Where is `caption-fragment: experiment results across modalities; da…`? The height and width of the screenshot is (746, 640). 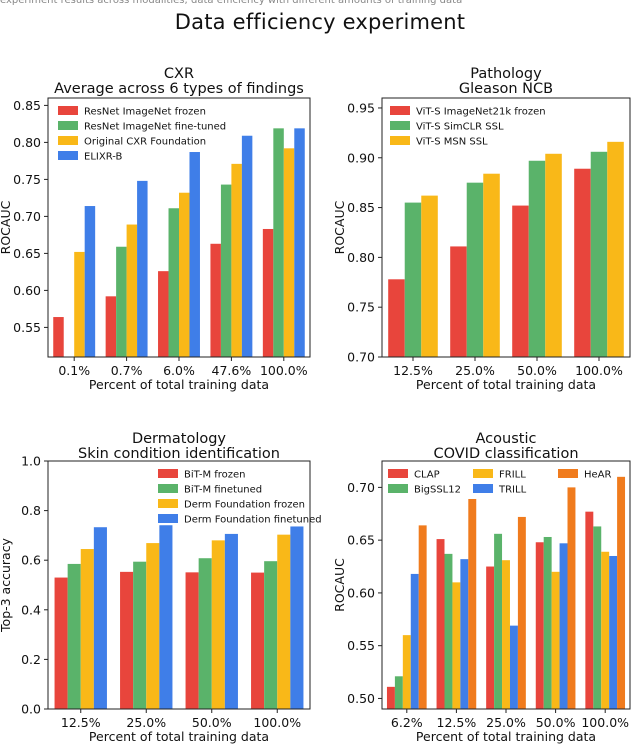
caption-fragment: experiment results across modalities; da… is located at coordinates (231, 3).